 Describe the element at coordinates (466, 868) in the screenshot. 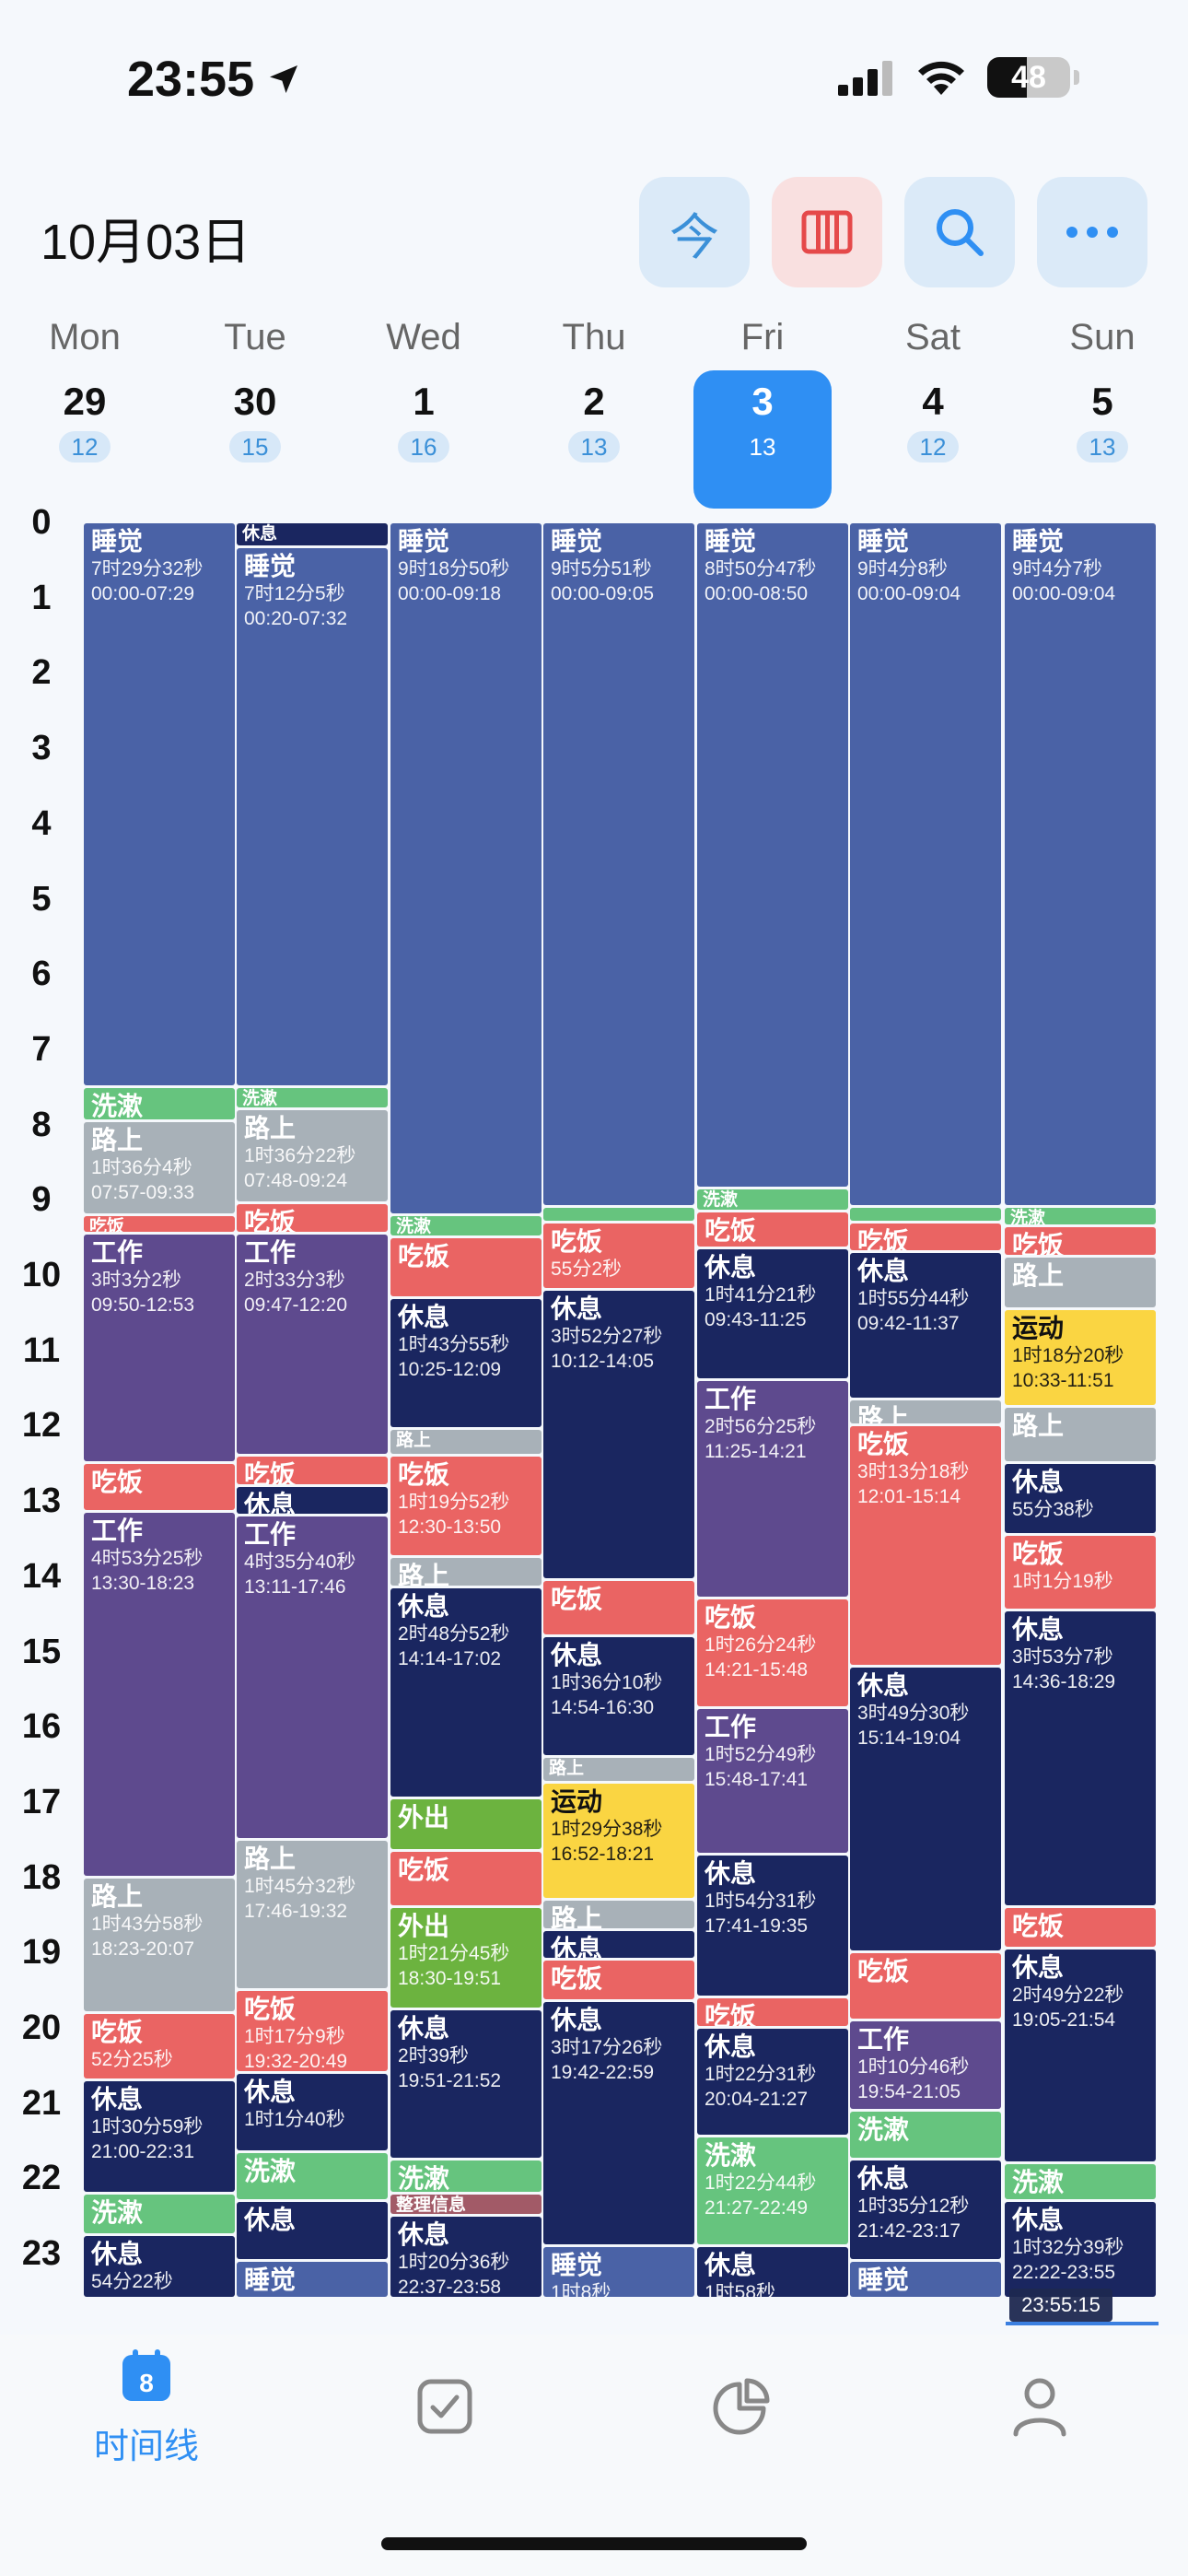

I see `event-block-sleep: 睡觉 9时18分50秒 00:00-09:18` at that location.